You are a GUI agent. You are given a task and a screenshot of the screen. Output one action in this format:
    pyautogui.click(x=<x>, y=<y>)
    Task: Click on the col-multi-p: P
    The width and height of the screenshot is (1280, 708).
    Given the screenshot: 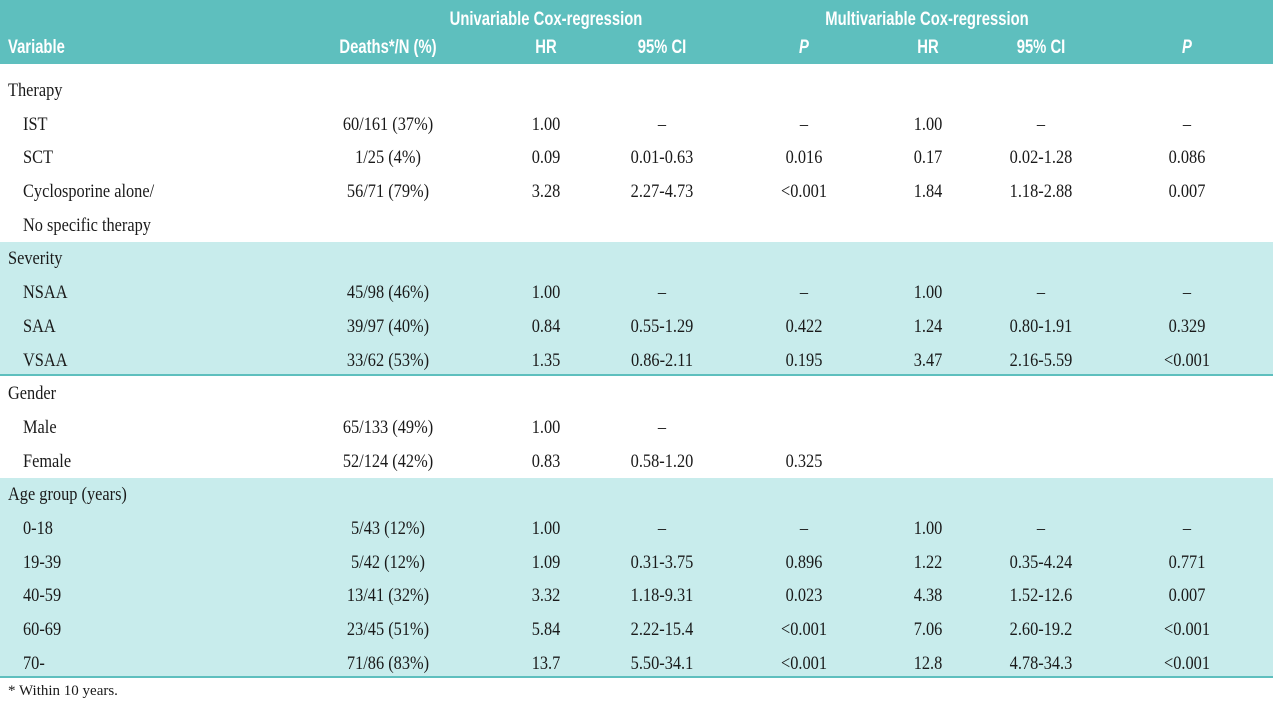 What is the action you would take?
    pyautogui.click(x=1187, y=47)
    